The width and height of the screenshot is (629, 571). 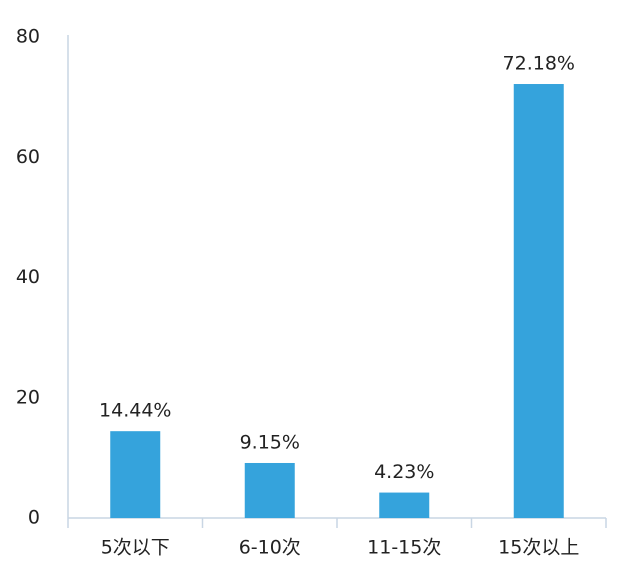 I want to click on x-tick-label: 6-10次, so click(x=270, y=548).